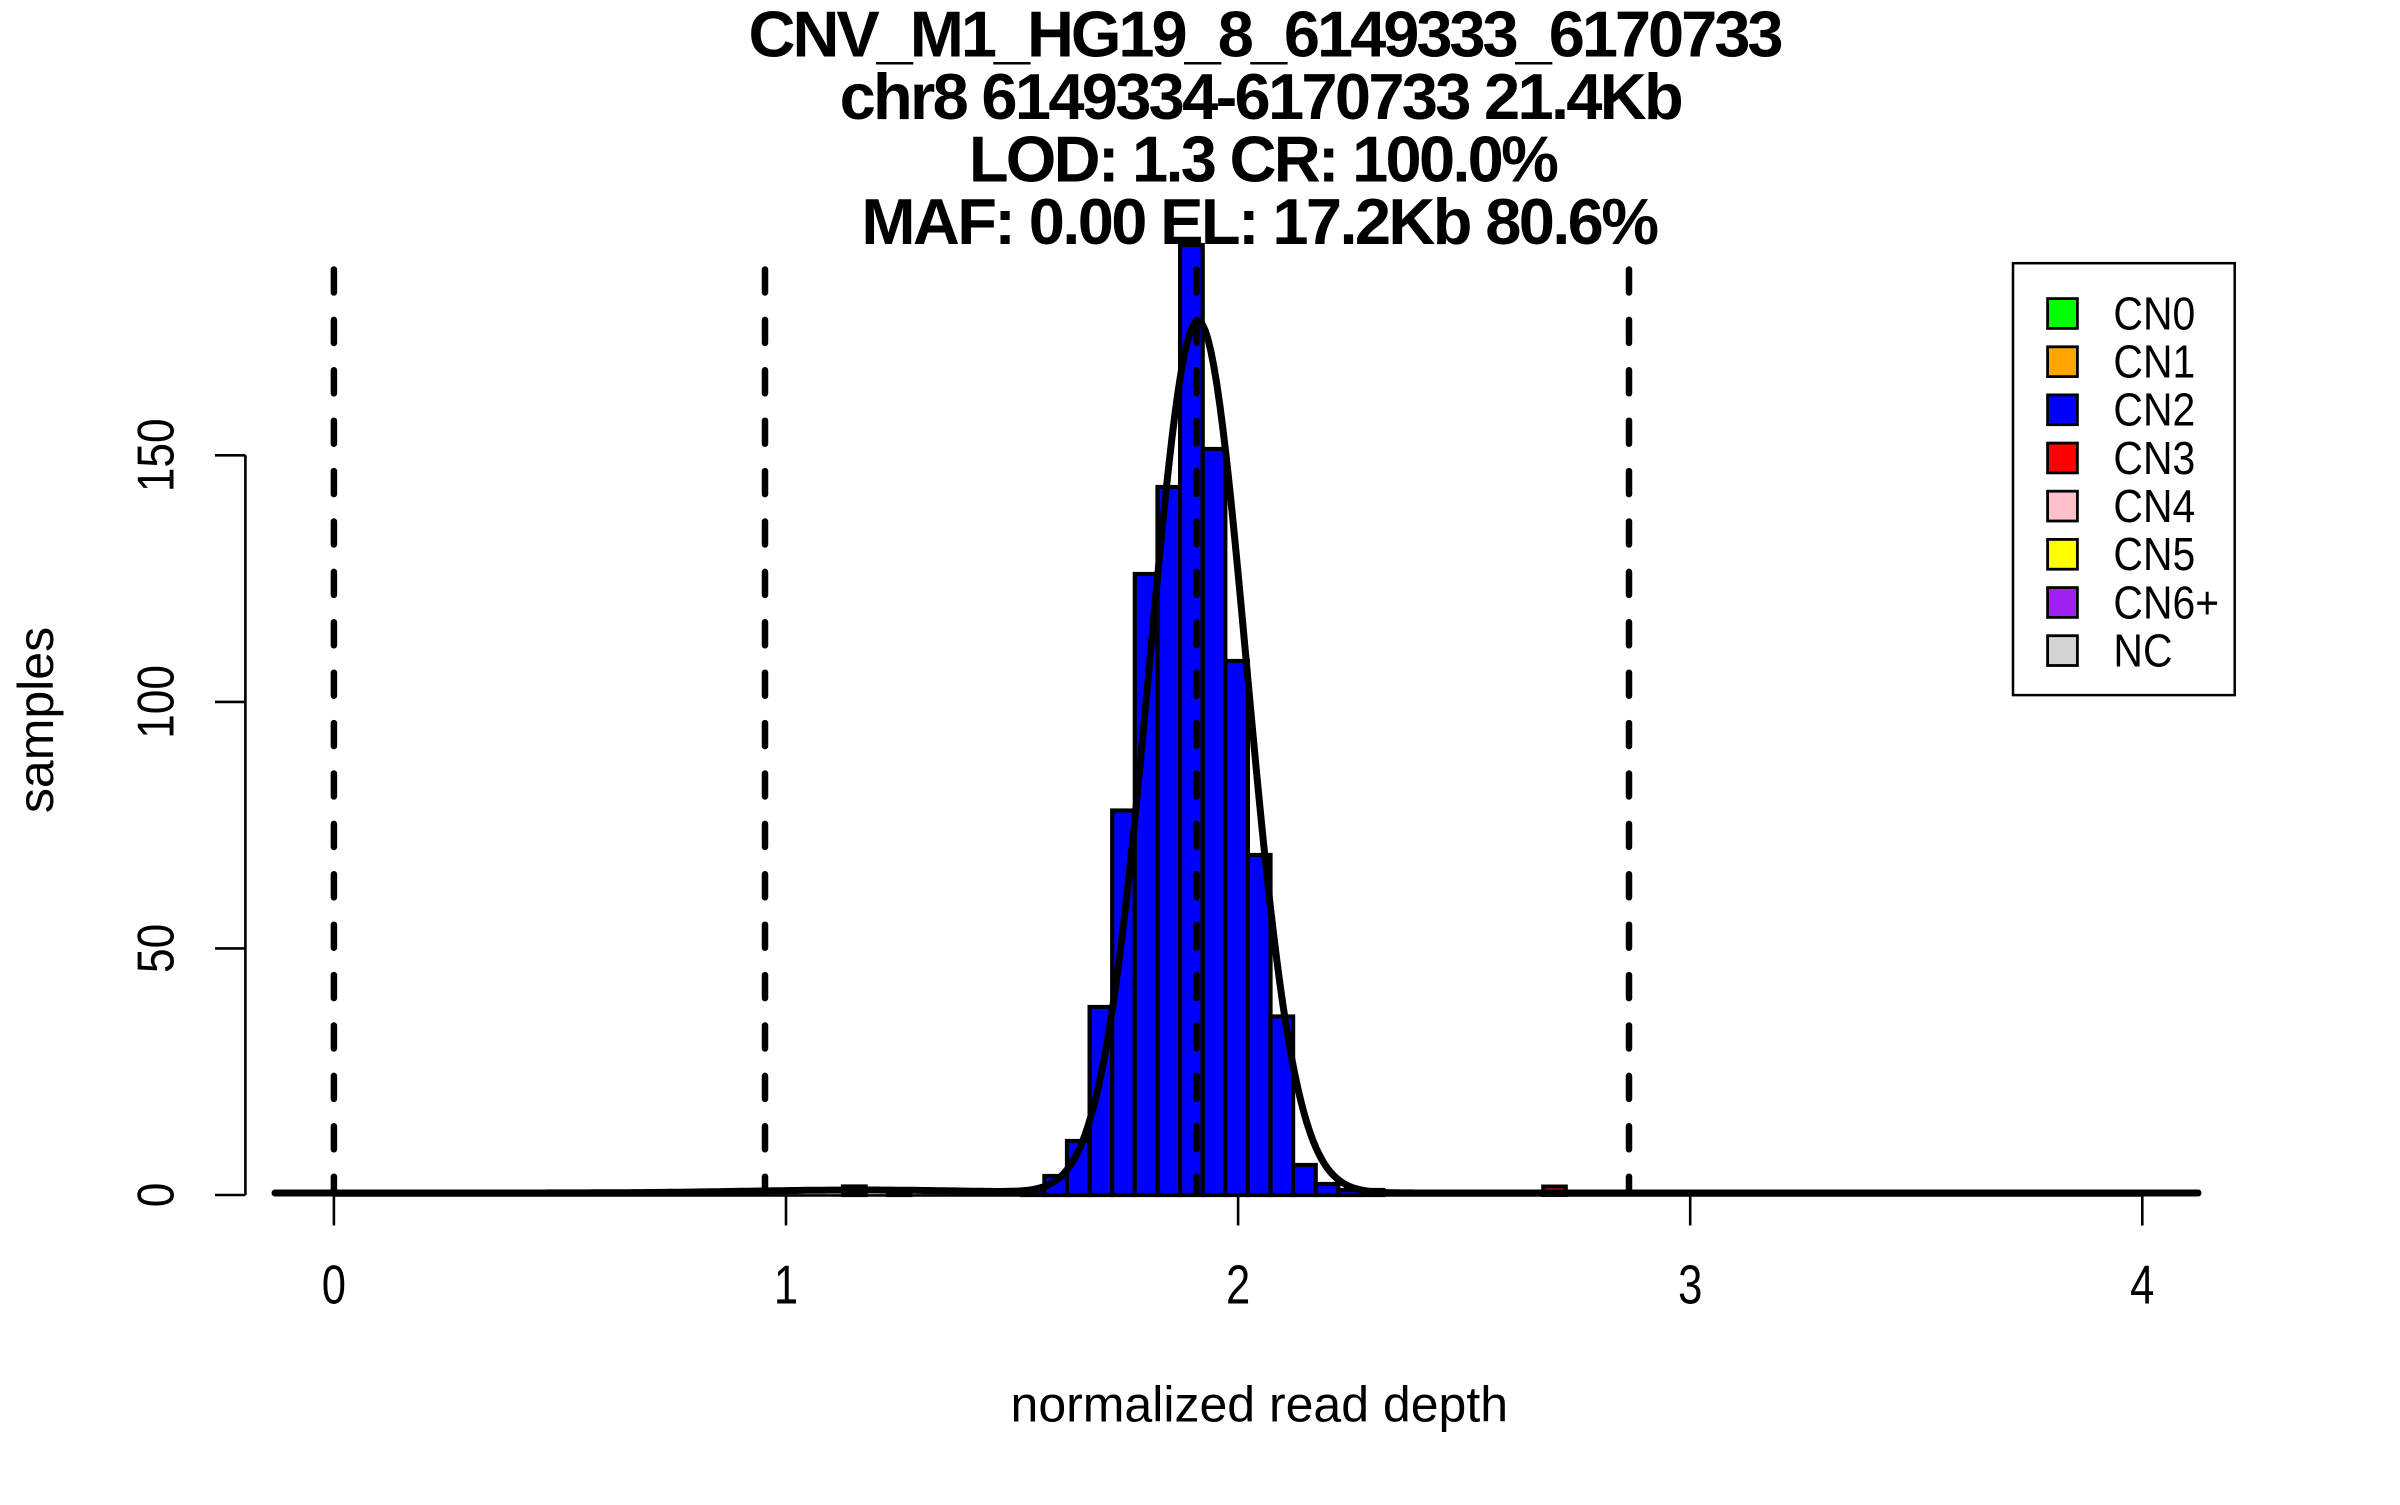  Describe the element at coordinates (2154, 314) in the screenshot. I see `svg-text: CN0` at that location.